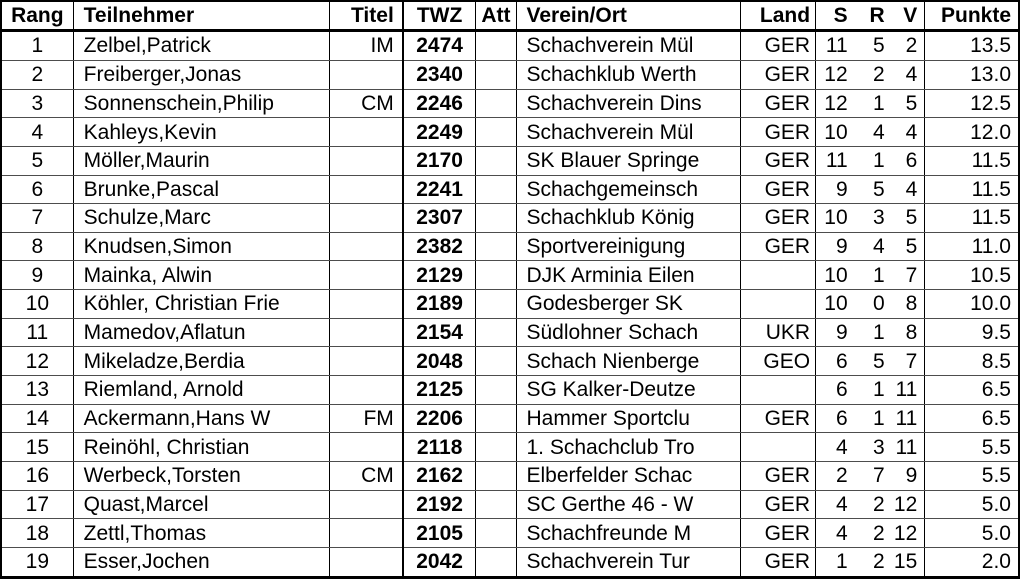 The height and width of the screenshot is (579, 1022). I want to click on cell-twz: 2340, so click(439, 75).